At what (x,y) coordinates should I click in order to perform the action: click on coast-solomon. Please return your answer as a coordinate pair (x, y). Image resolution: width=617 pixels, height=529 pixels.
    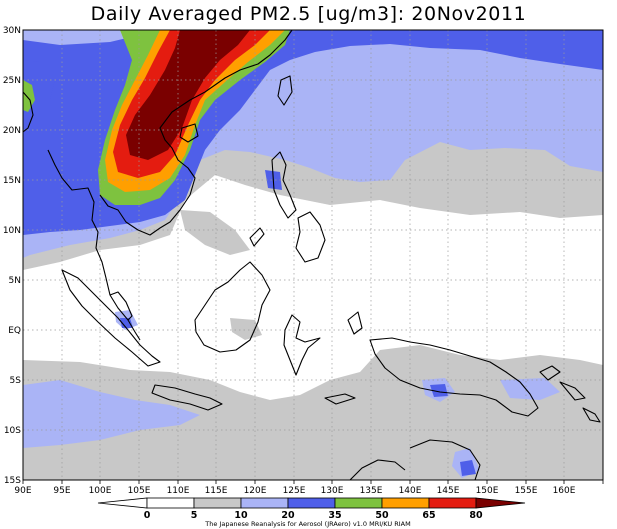
    Looking at the image, I should click on (591, 415).